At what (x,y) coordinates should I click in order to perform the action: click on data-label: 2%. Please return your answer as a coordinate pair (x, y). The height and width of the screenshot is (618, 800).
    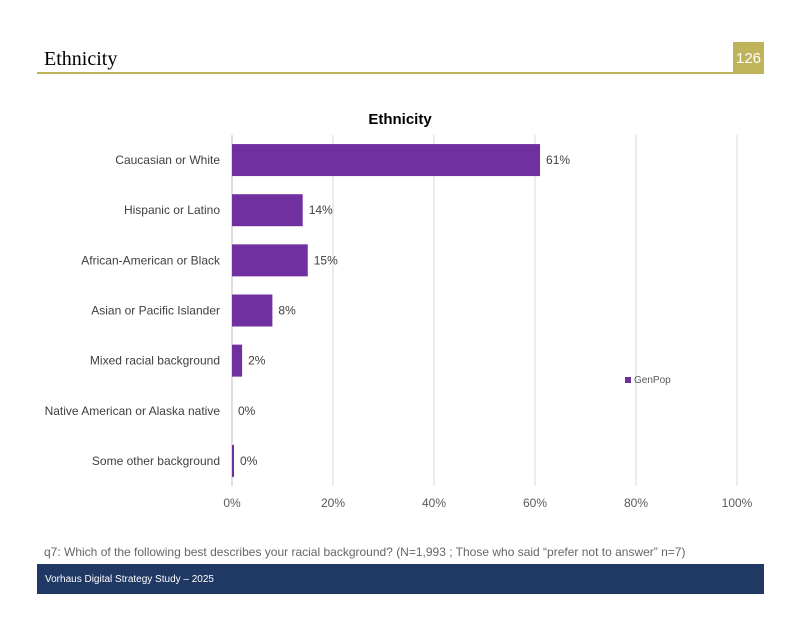
    Looking at the image, I should click on (257, 361).